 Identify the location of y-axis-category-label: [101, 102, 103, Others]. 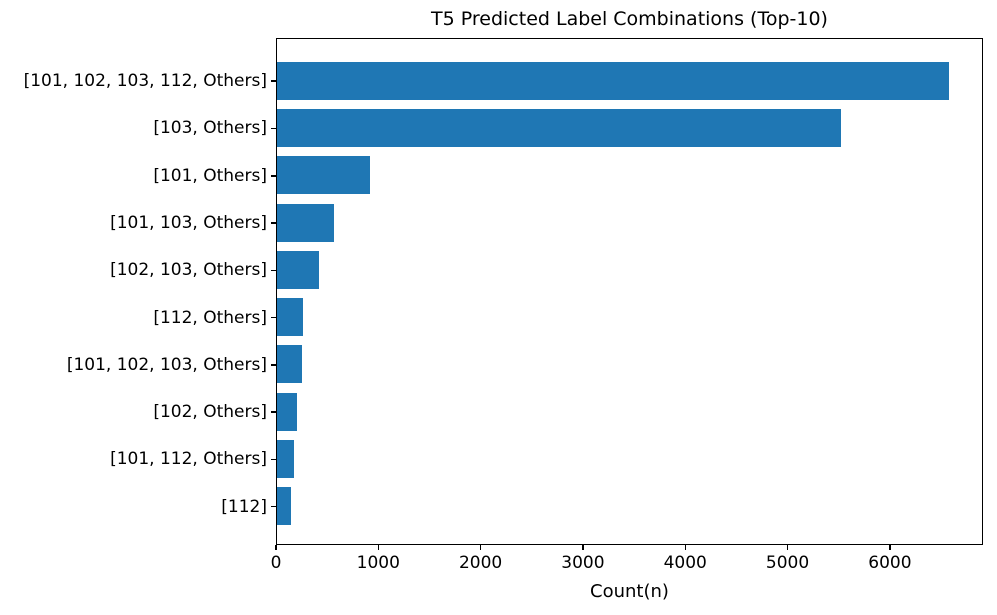
(166, 364).